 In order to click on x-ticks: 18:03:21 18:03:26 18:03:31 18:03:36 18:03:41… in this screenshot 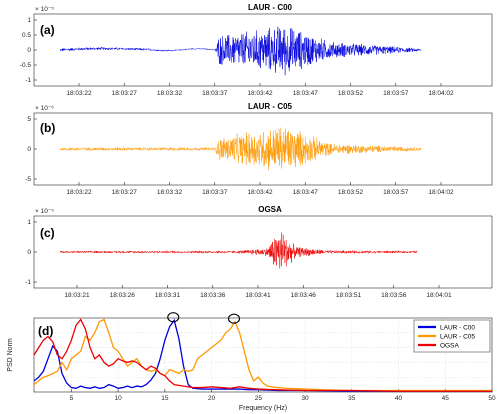, I will do `click(258, 292)`.